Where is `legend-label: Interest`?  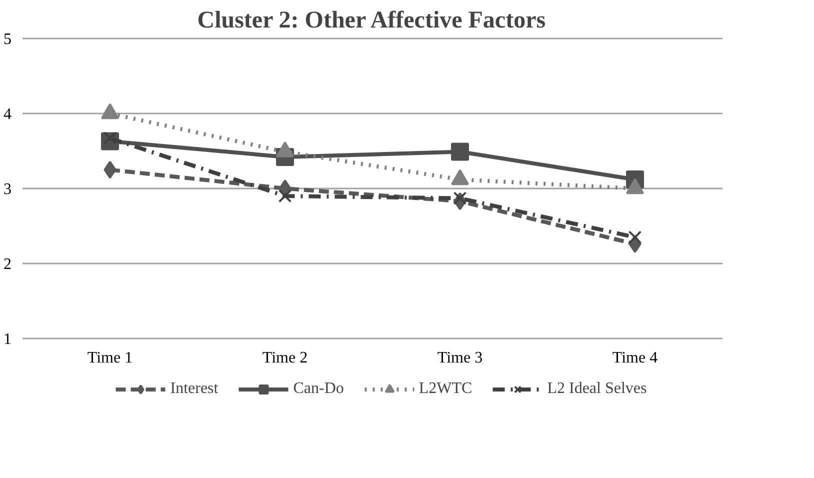 legend-label: Interest is located at coordinates (194, 389).